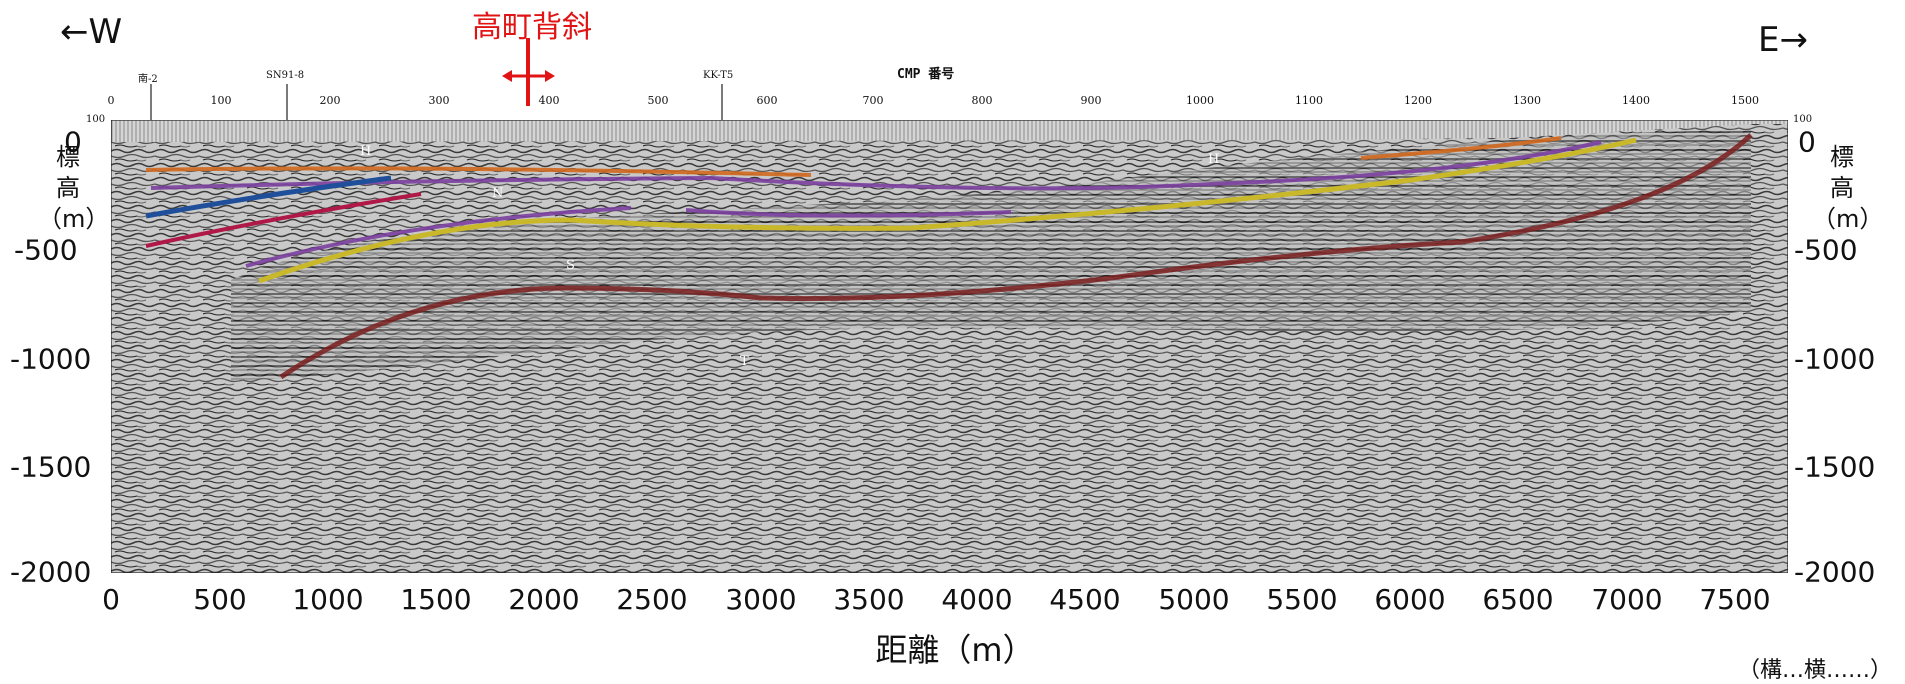 This screenshot has height=684, width=1905. I want to click on elevation-axis-label-right: 標 高 （m）, so click(1848, 188).